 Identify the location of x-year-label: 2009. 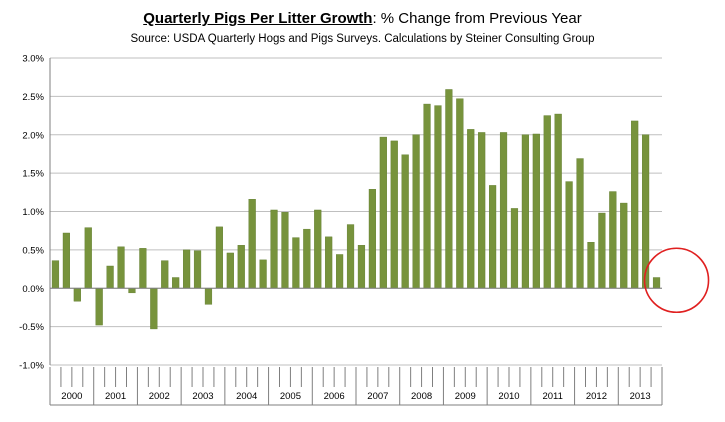
(465, 396).